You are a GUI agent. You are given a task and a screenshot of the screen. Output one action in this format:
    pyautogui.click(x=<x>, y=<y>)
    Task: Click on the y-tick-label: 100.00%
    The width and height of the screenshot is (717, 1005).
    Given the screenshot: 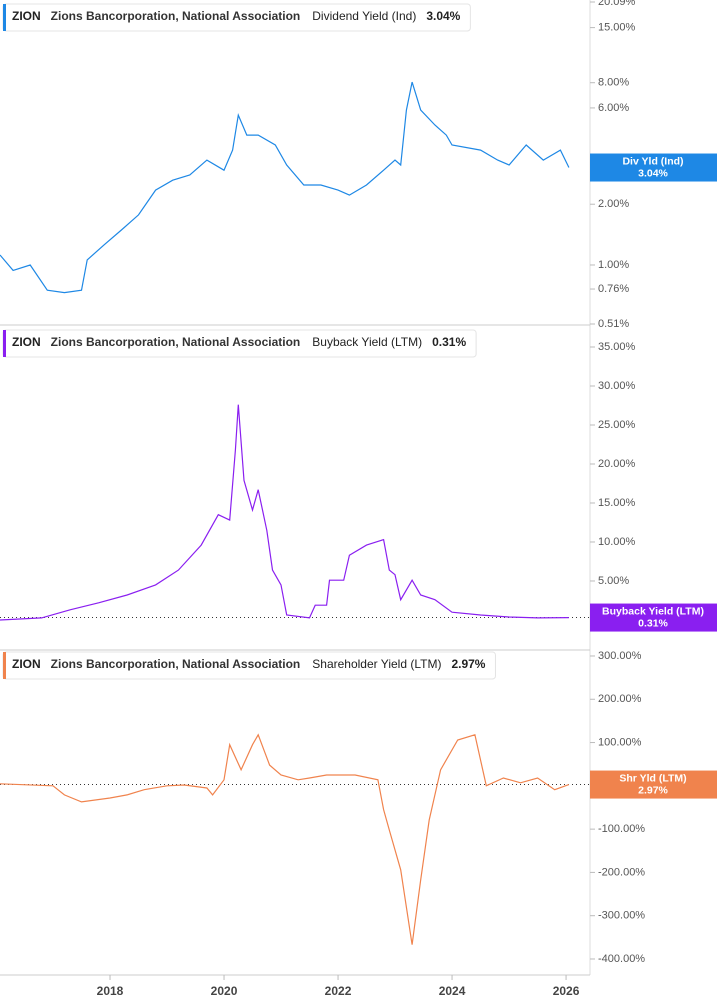 What is the action you would take?
    pyautogui.click(x=620, y=742)
    